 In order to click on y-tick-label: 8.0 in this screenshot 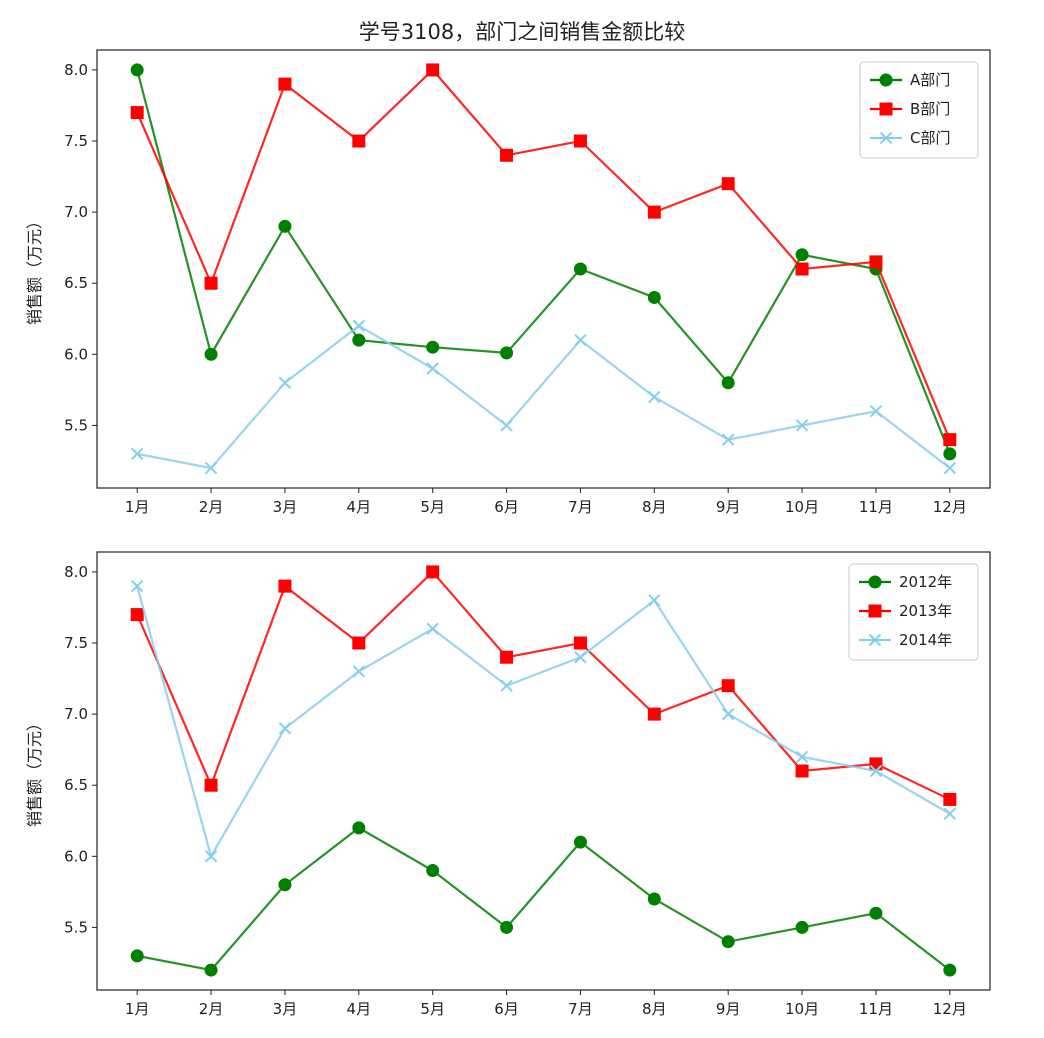, I will do `click(76, 70)`.